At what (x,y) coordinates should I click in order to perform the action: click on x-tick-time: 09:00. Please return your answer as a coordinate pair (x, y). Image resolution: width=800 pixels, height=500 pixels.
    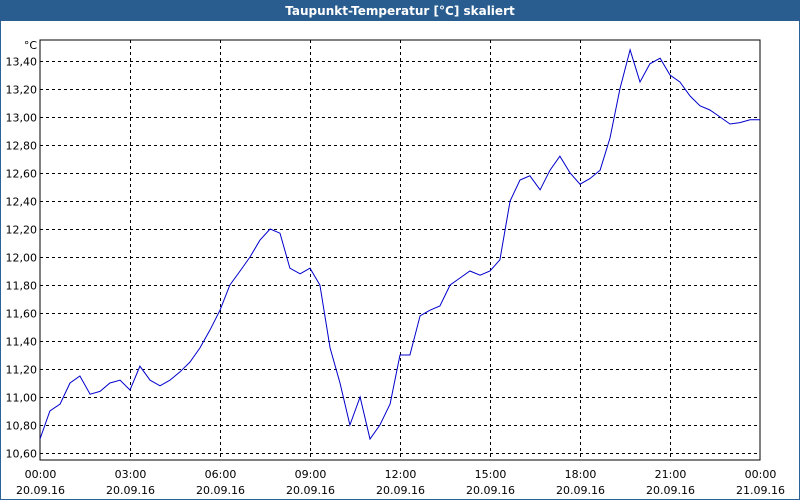
    Looking at the image, I should click on (311, 474).